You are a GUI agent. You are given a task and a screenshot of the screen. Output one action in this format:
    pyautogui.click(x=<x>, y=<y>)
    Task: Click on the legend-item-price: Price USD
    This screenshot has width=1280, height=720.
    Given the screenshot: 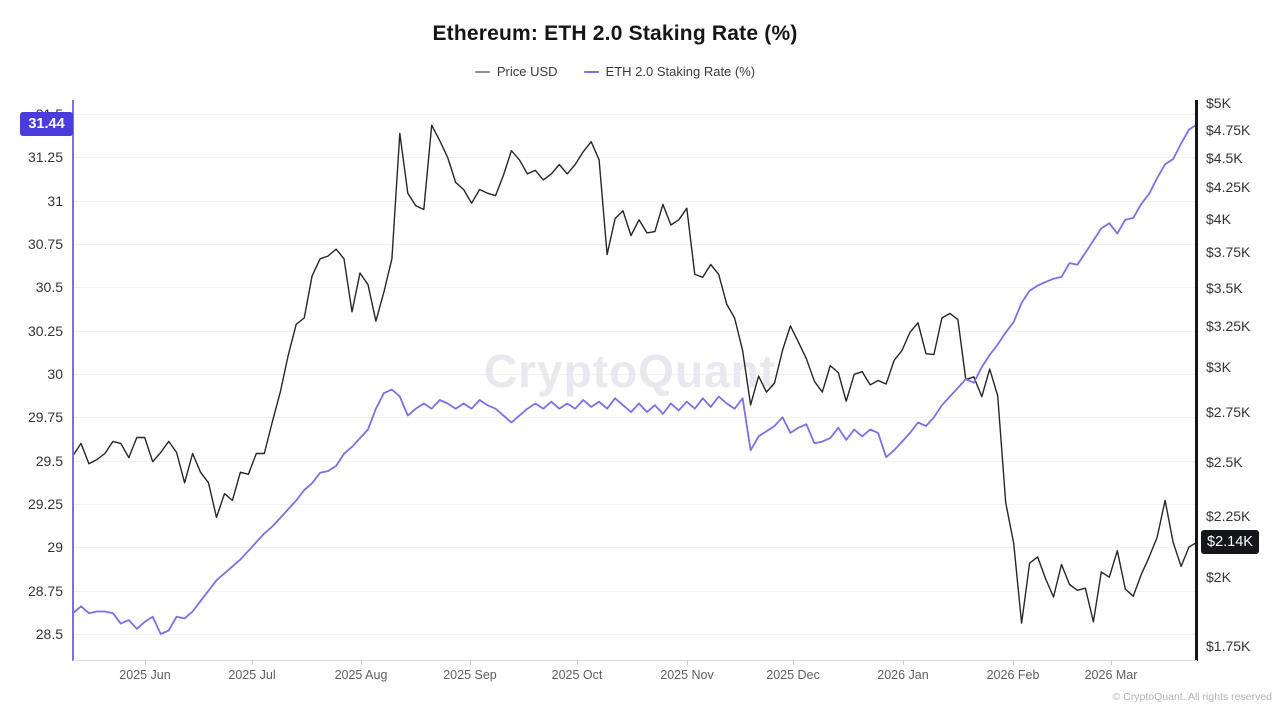 What is the action you would take?
    pyautogui.click(x=516, y=71)
    